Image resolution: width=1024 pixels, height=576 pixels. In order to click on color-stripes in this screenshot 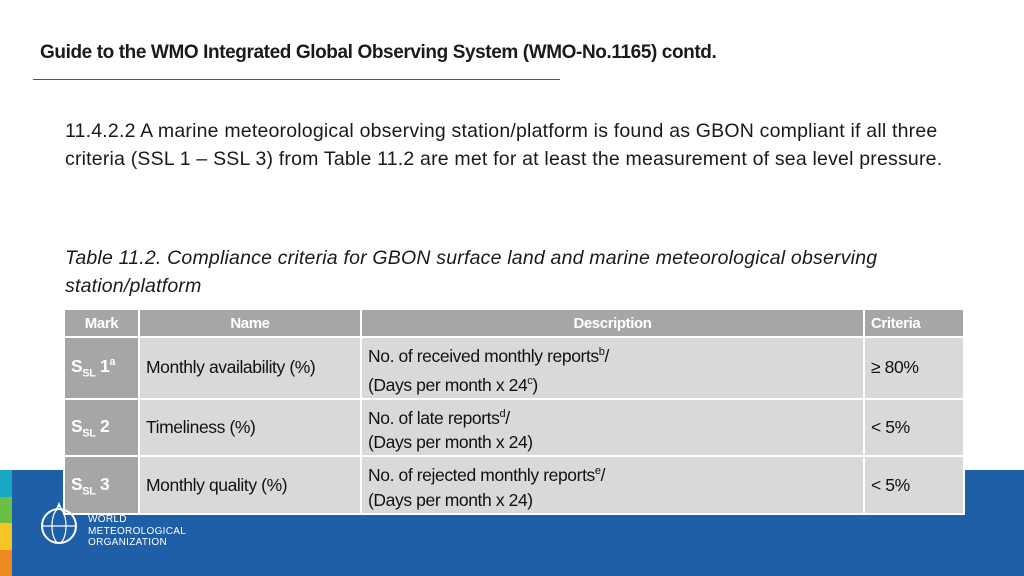, I will do `click(6, 523)`.